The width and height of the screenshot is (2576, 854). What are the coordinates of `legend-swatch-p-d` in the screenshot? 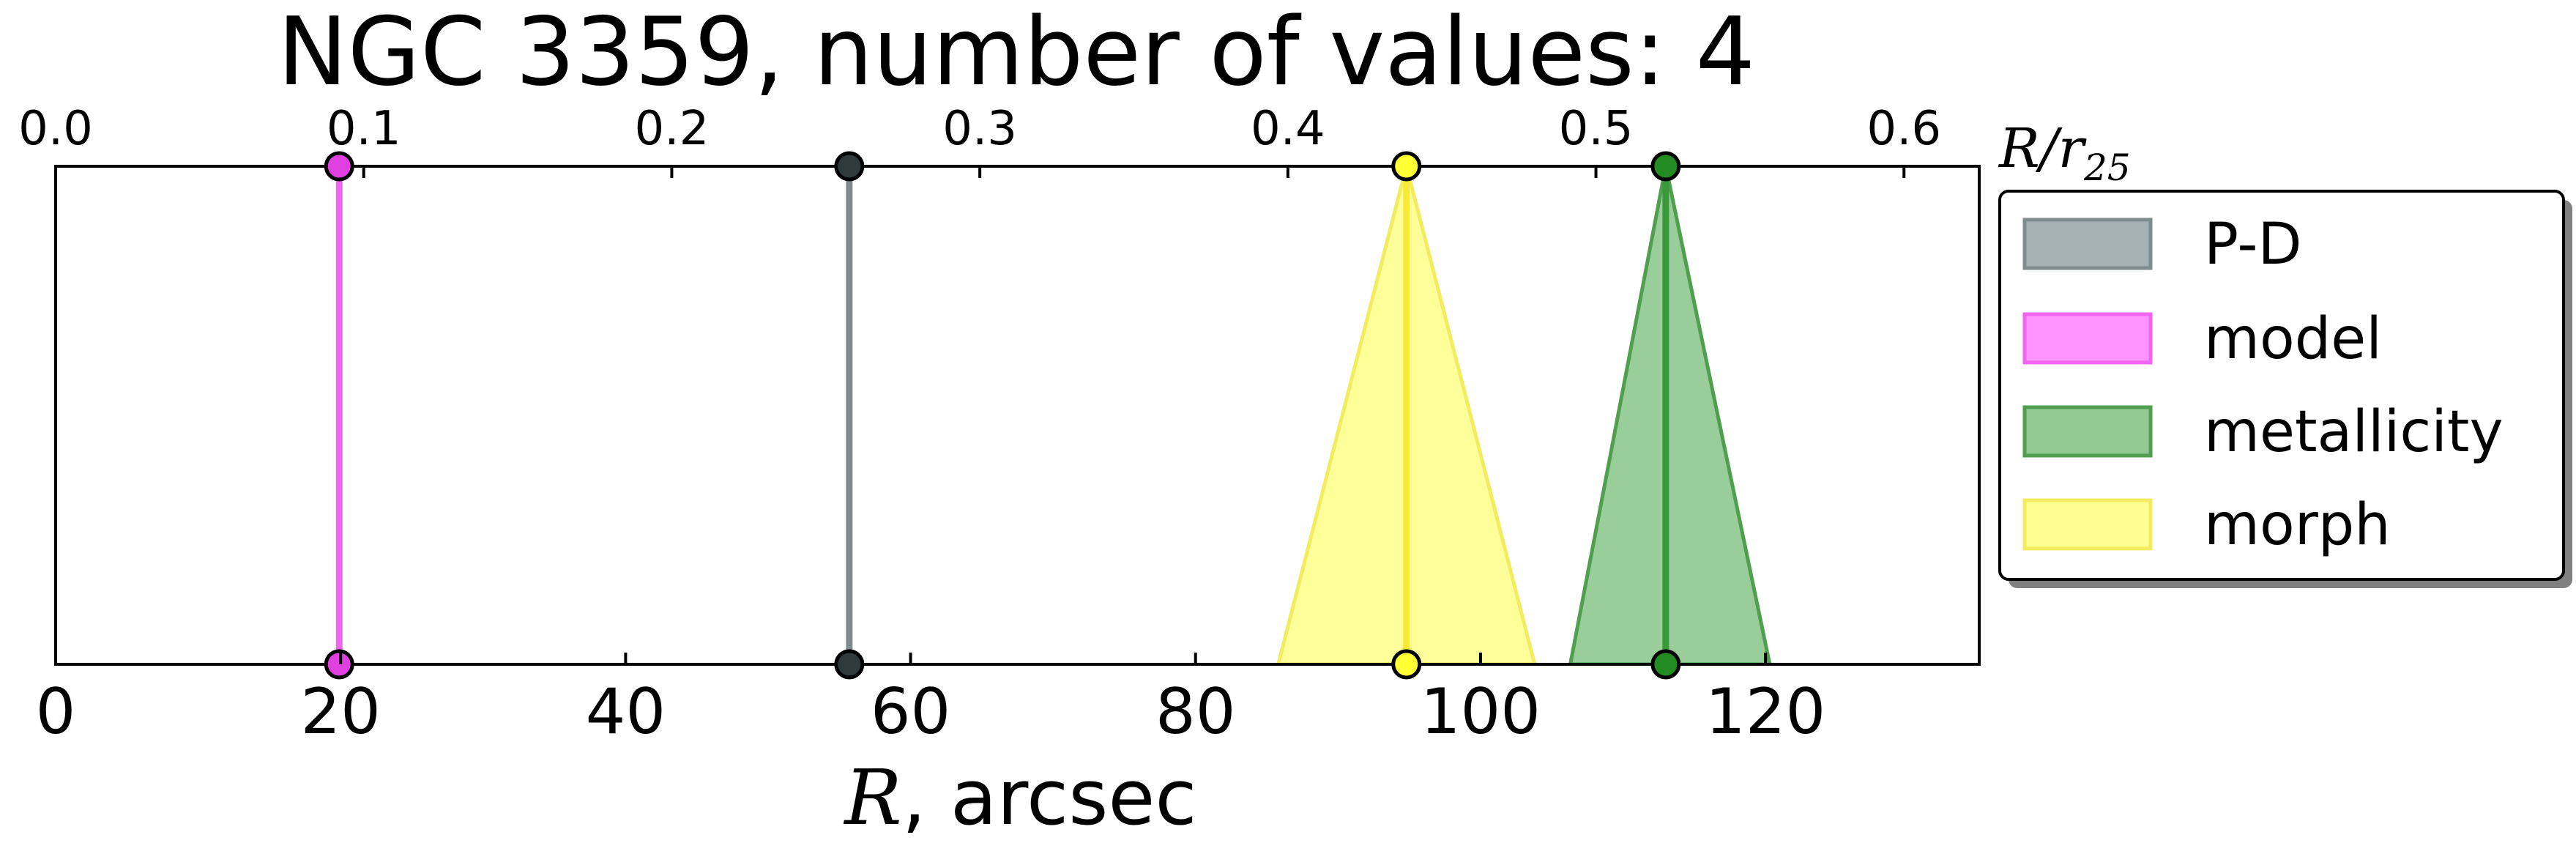 It's located at (2087, 244).